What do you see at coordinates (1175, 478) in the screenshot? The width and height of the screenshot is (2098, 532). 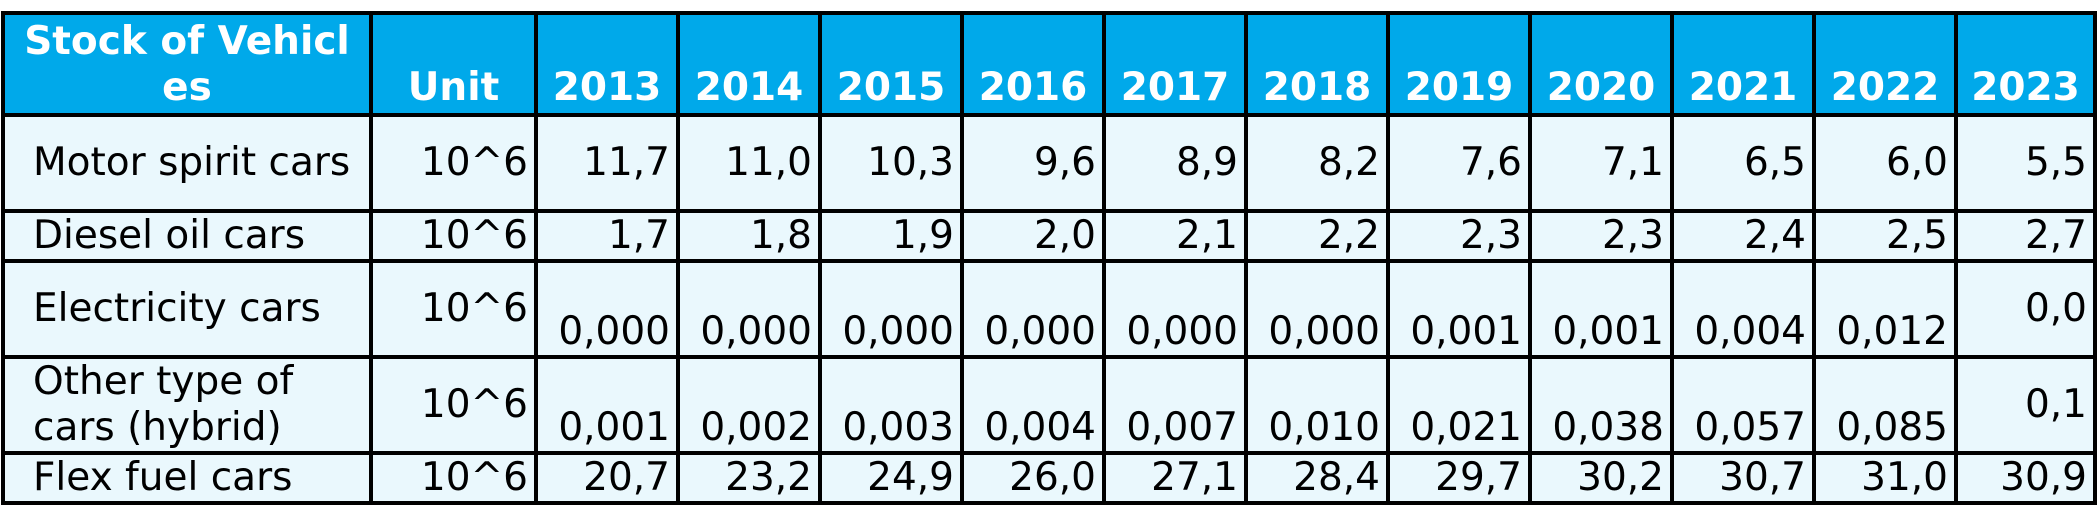 I see `table-cell: 27,1` at bounding box center [1175, 478].